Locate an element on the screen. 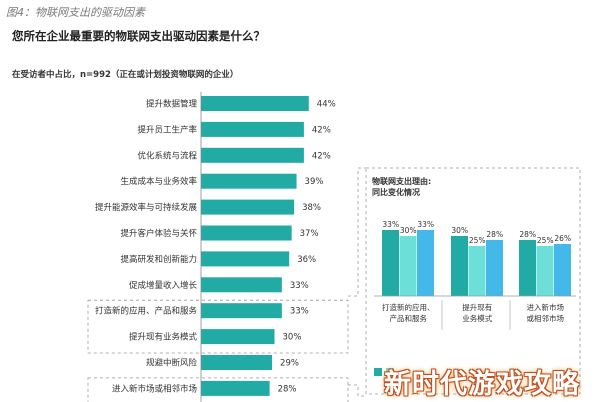 Image resolution: width=594 pixels, height=402 pixels. watermark: 新时代游戏攻略 is located at coordinates (482, 384).